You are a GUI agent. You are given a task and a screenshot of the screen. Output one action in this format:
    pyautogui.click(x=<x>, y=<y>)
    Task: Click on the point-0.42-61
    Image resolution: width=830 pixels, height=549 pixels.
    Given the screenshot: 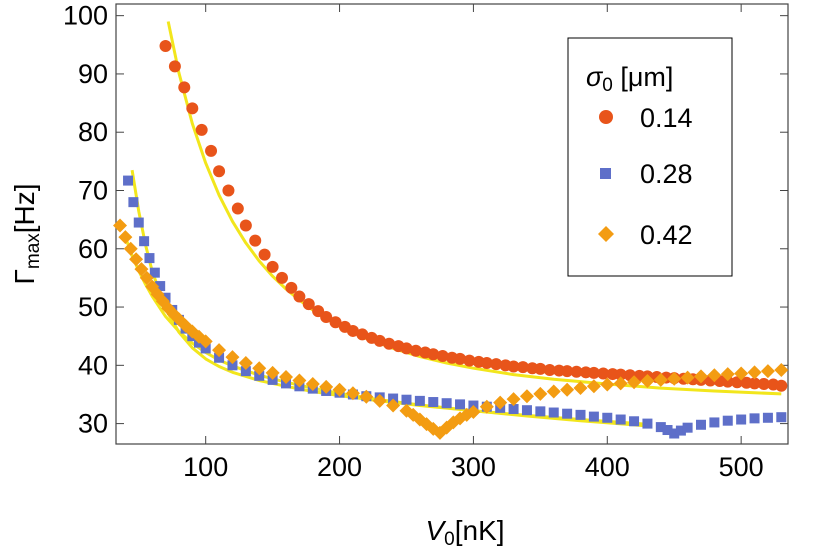 What is the action you would take?
    pyautogui.click(x=754, y=372)
    